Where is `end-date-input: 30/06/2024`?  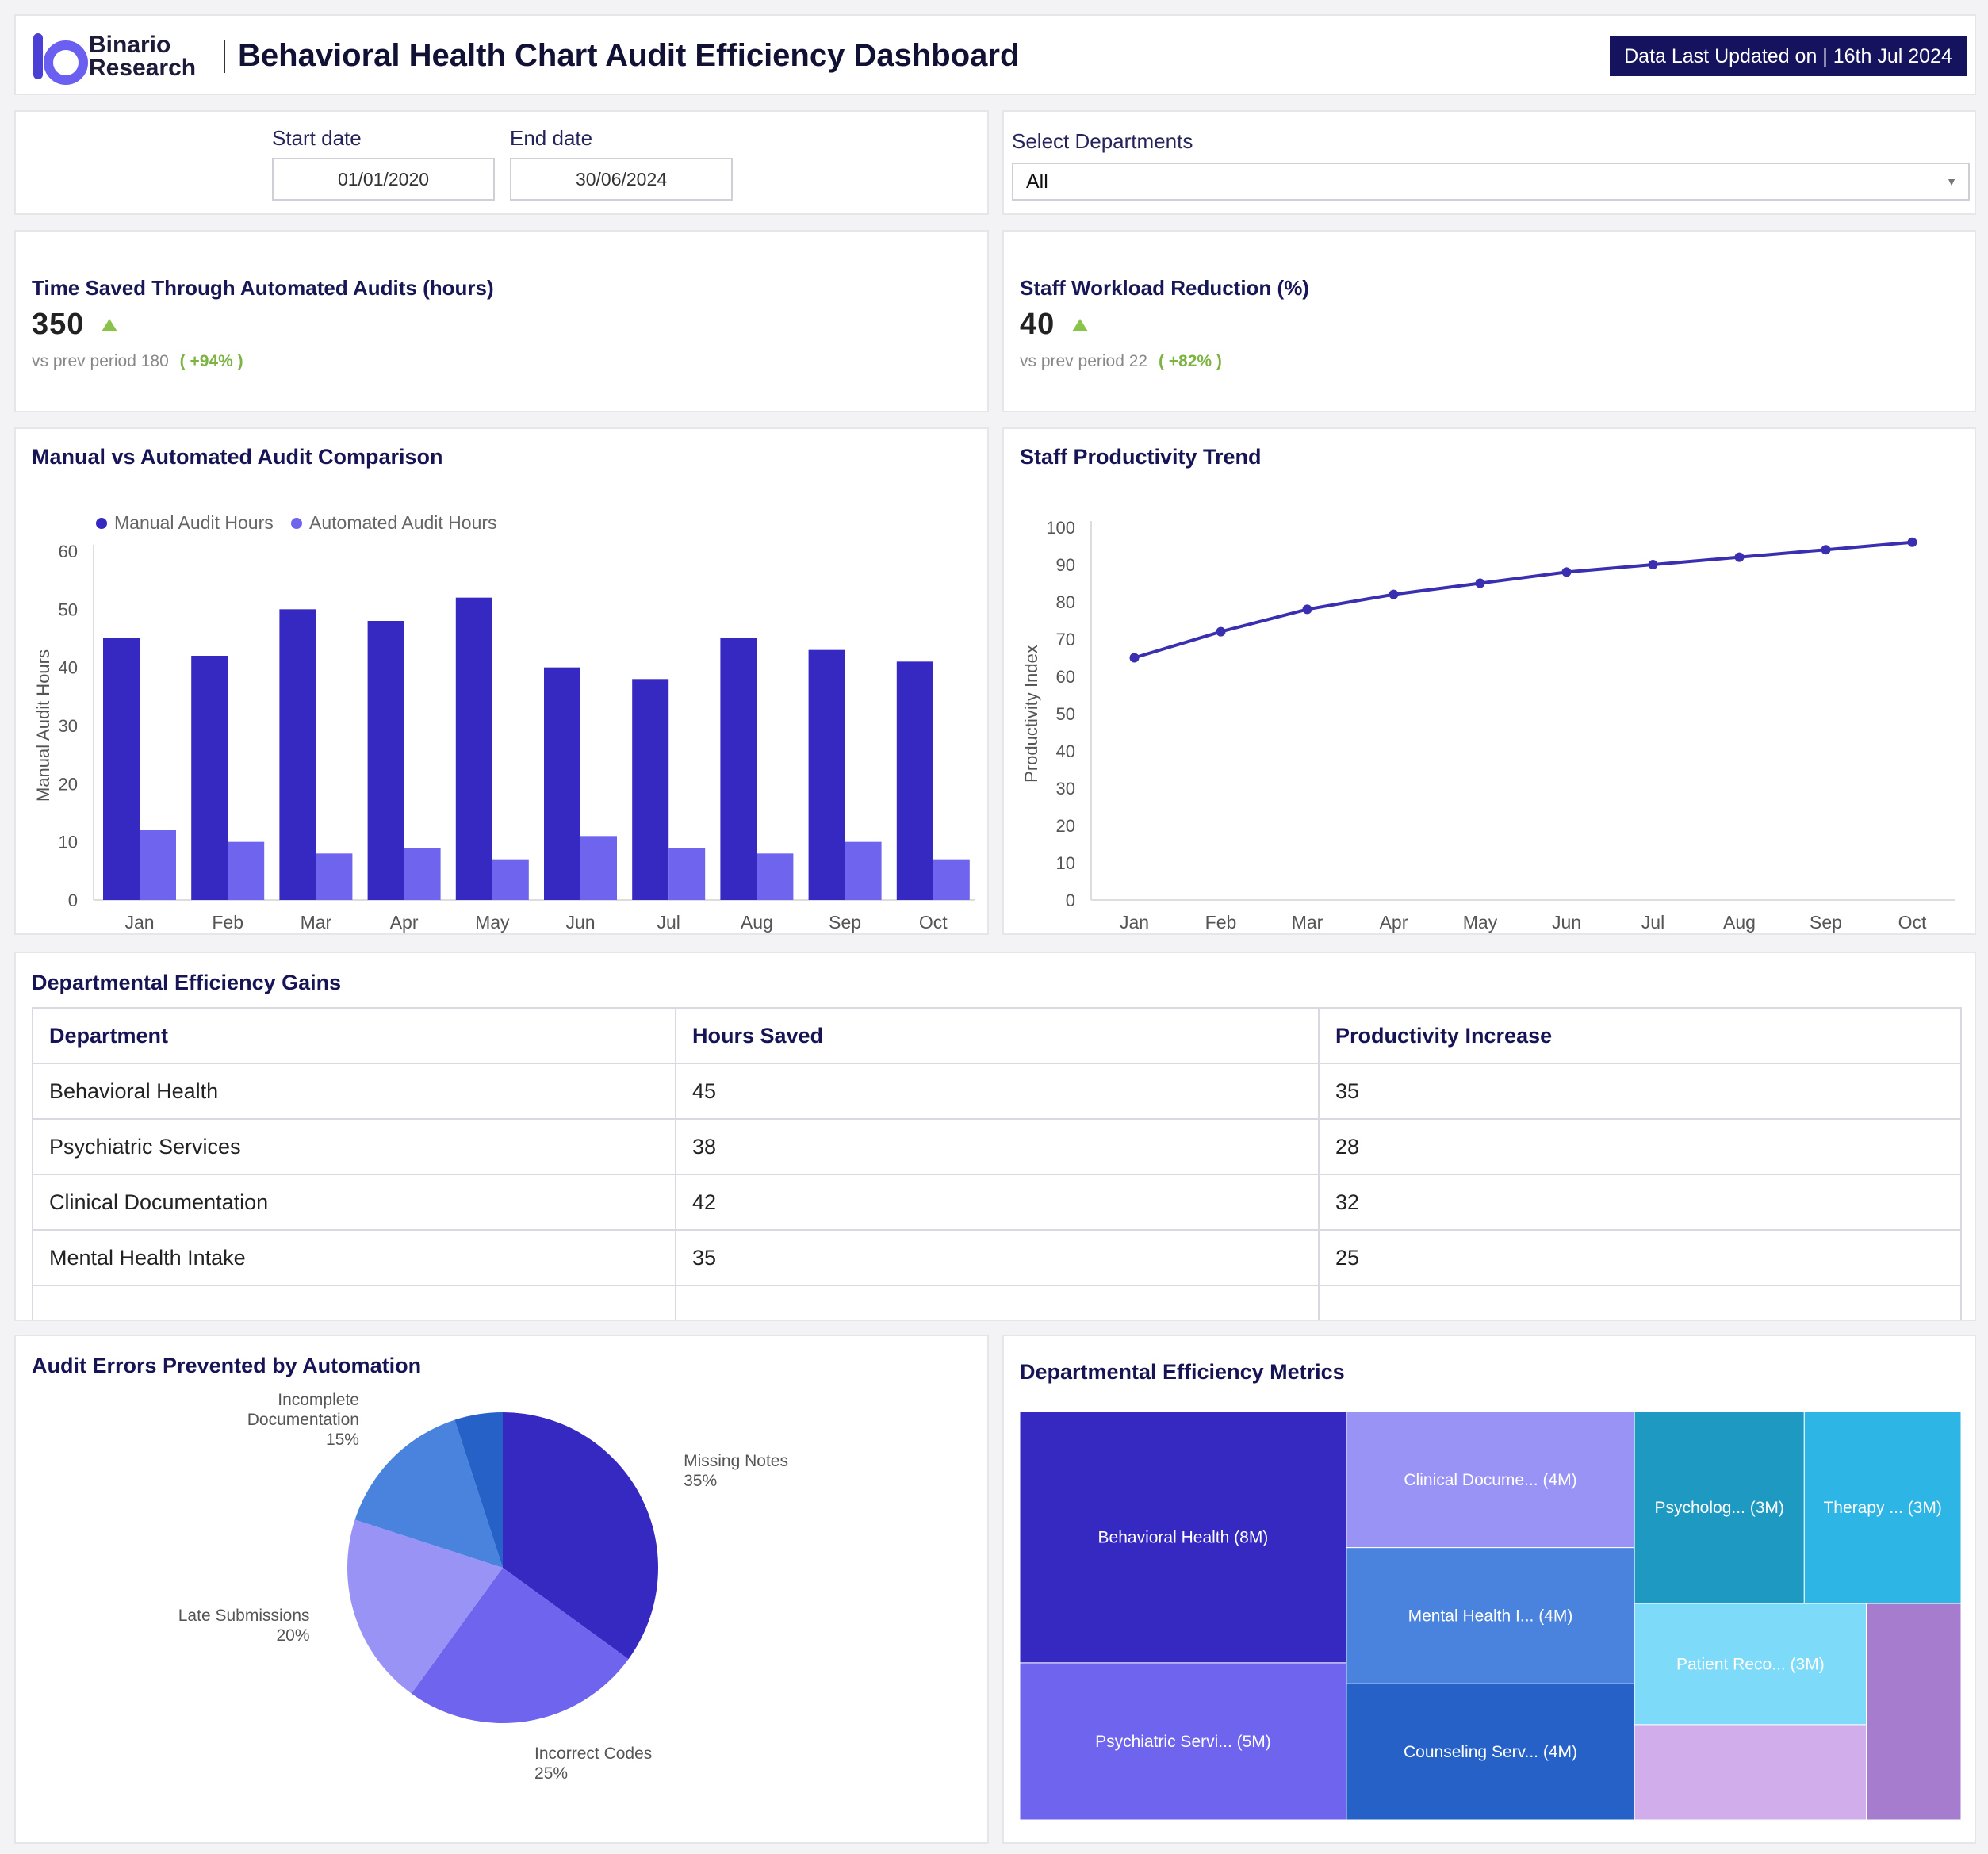 end-date-input: 30/06/2024 is located at coordinates (621, 180).